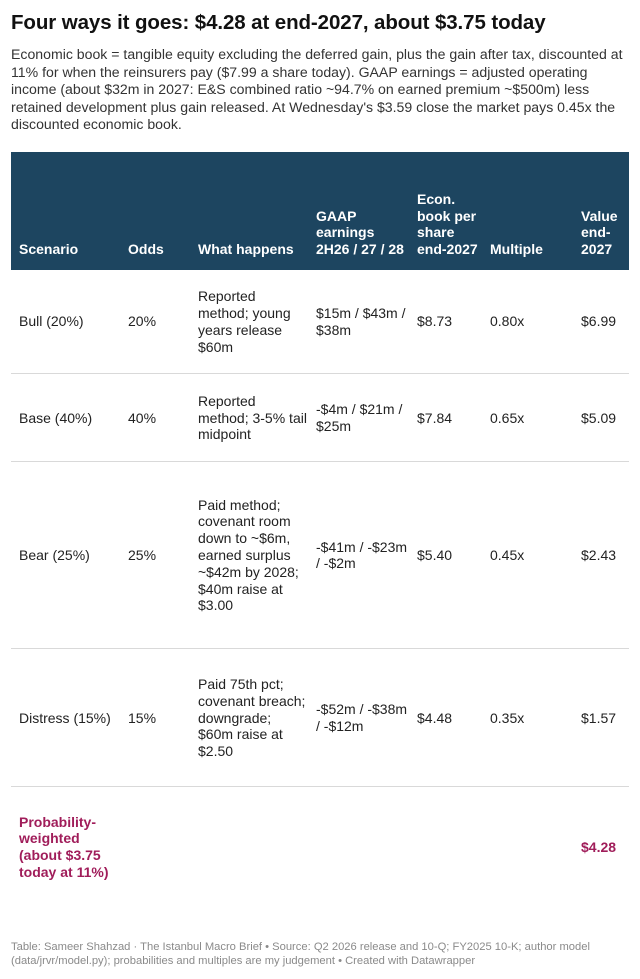  Describe the element at coordinates (65, 718) in the screenshot. I see `cell-scenario: Distress (15%)` at that location.